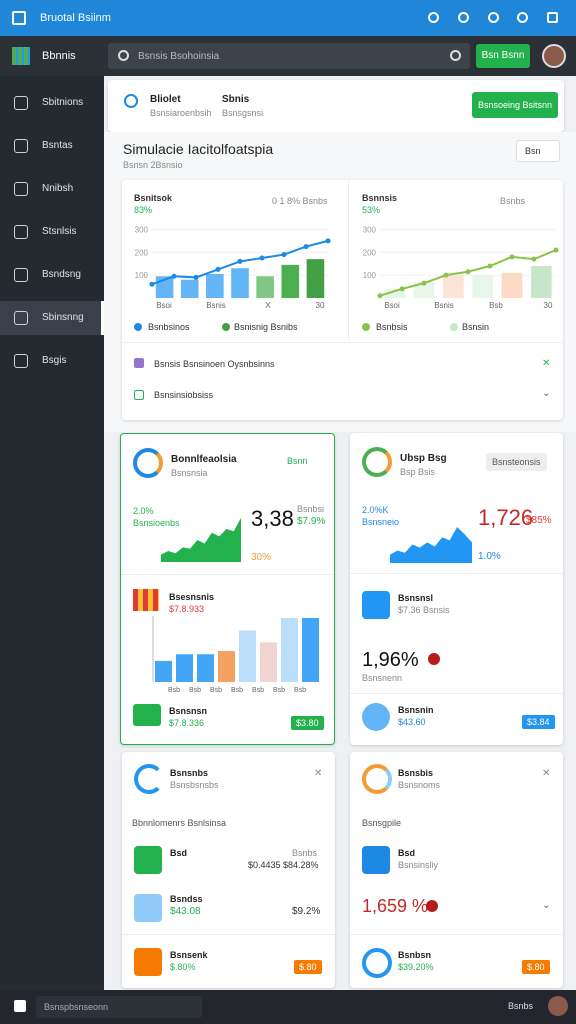 Image resolution: width=576 pixels, height=1024 pixels. I want to click on card-sub: Bsnsnsia, so click(189, 473).